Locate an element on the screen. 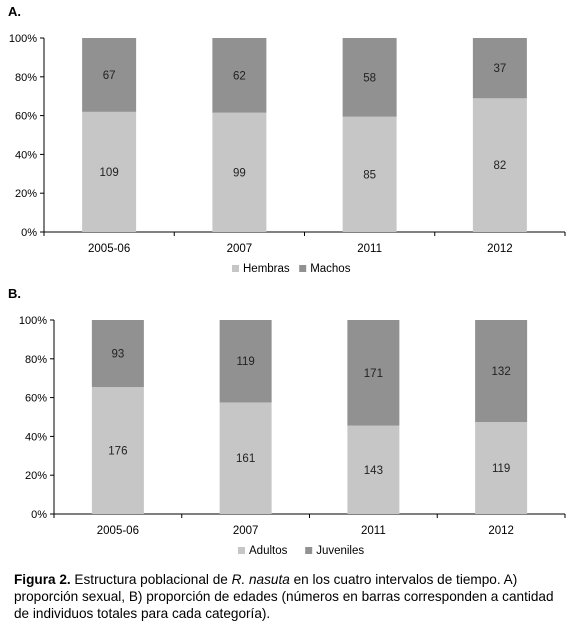 Image resolution: width=570 pixels, height=642 pixels. bar-value-label: 109 is located at coordinates (109, 173).